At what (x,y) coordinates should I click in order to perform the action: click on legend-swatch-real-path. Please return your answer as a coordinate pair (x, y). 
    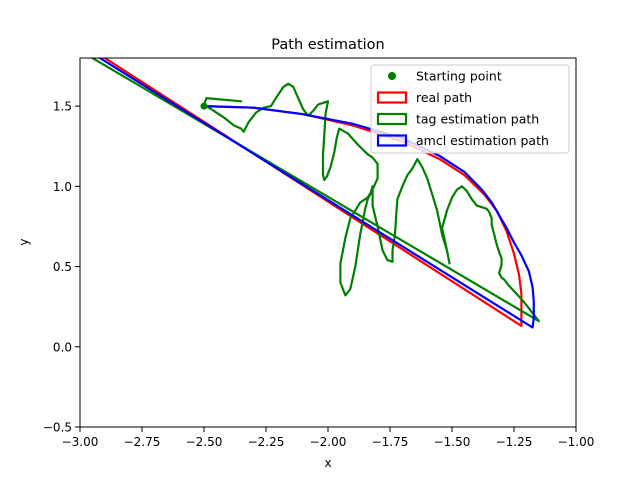
    Looking at the image, I should click on (392, 97).